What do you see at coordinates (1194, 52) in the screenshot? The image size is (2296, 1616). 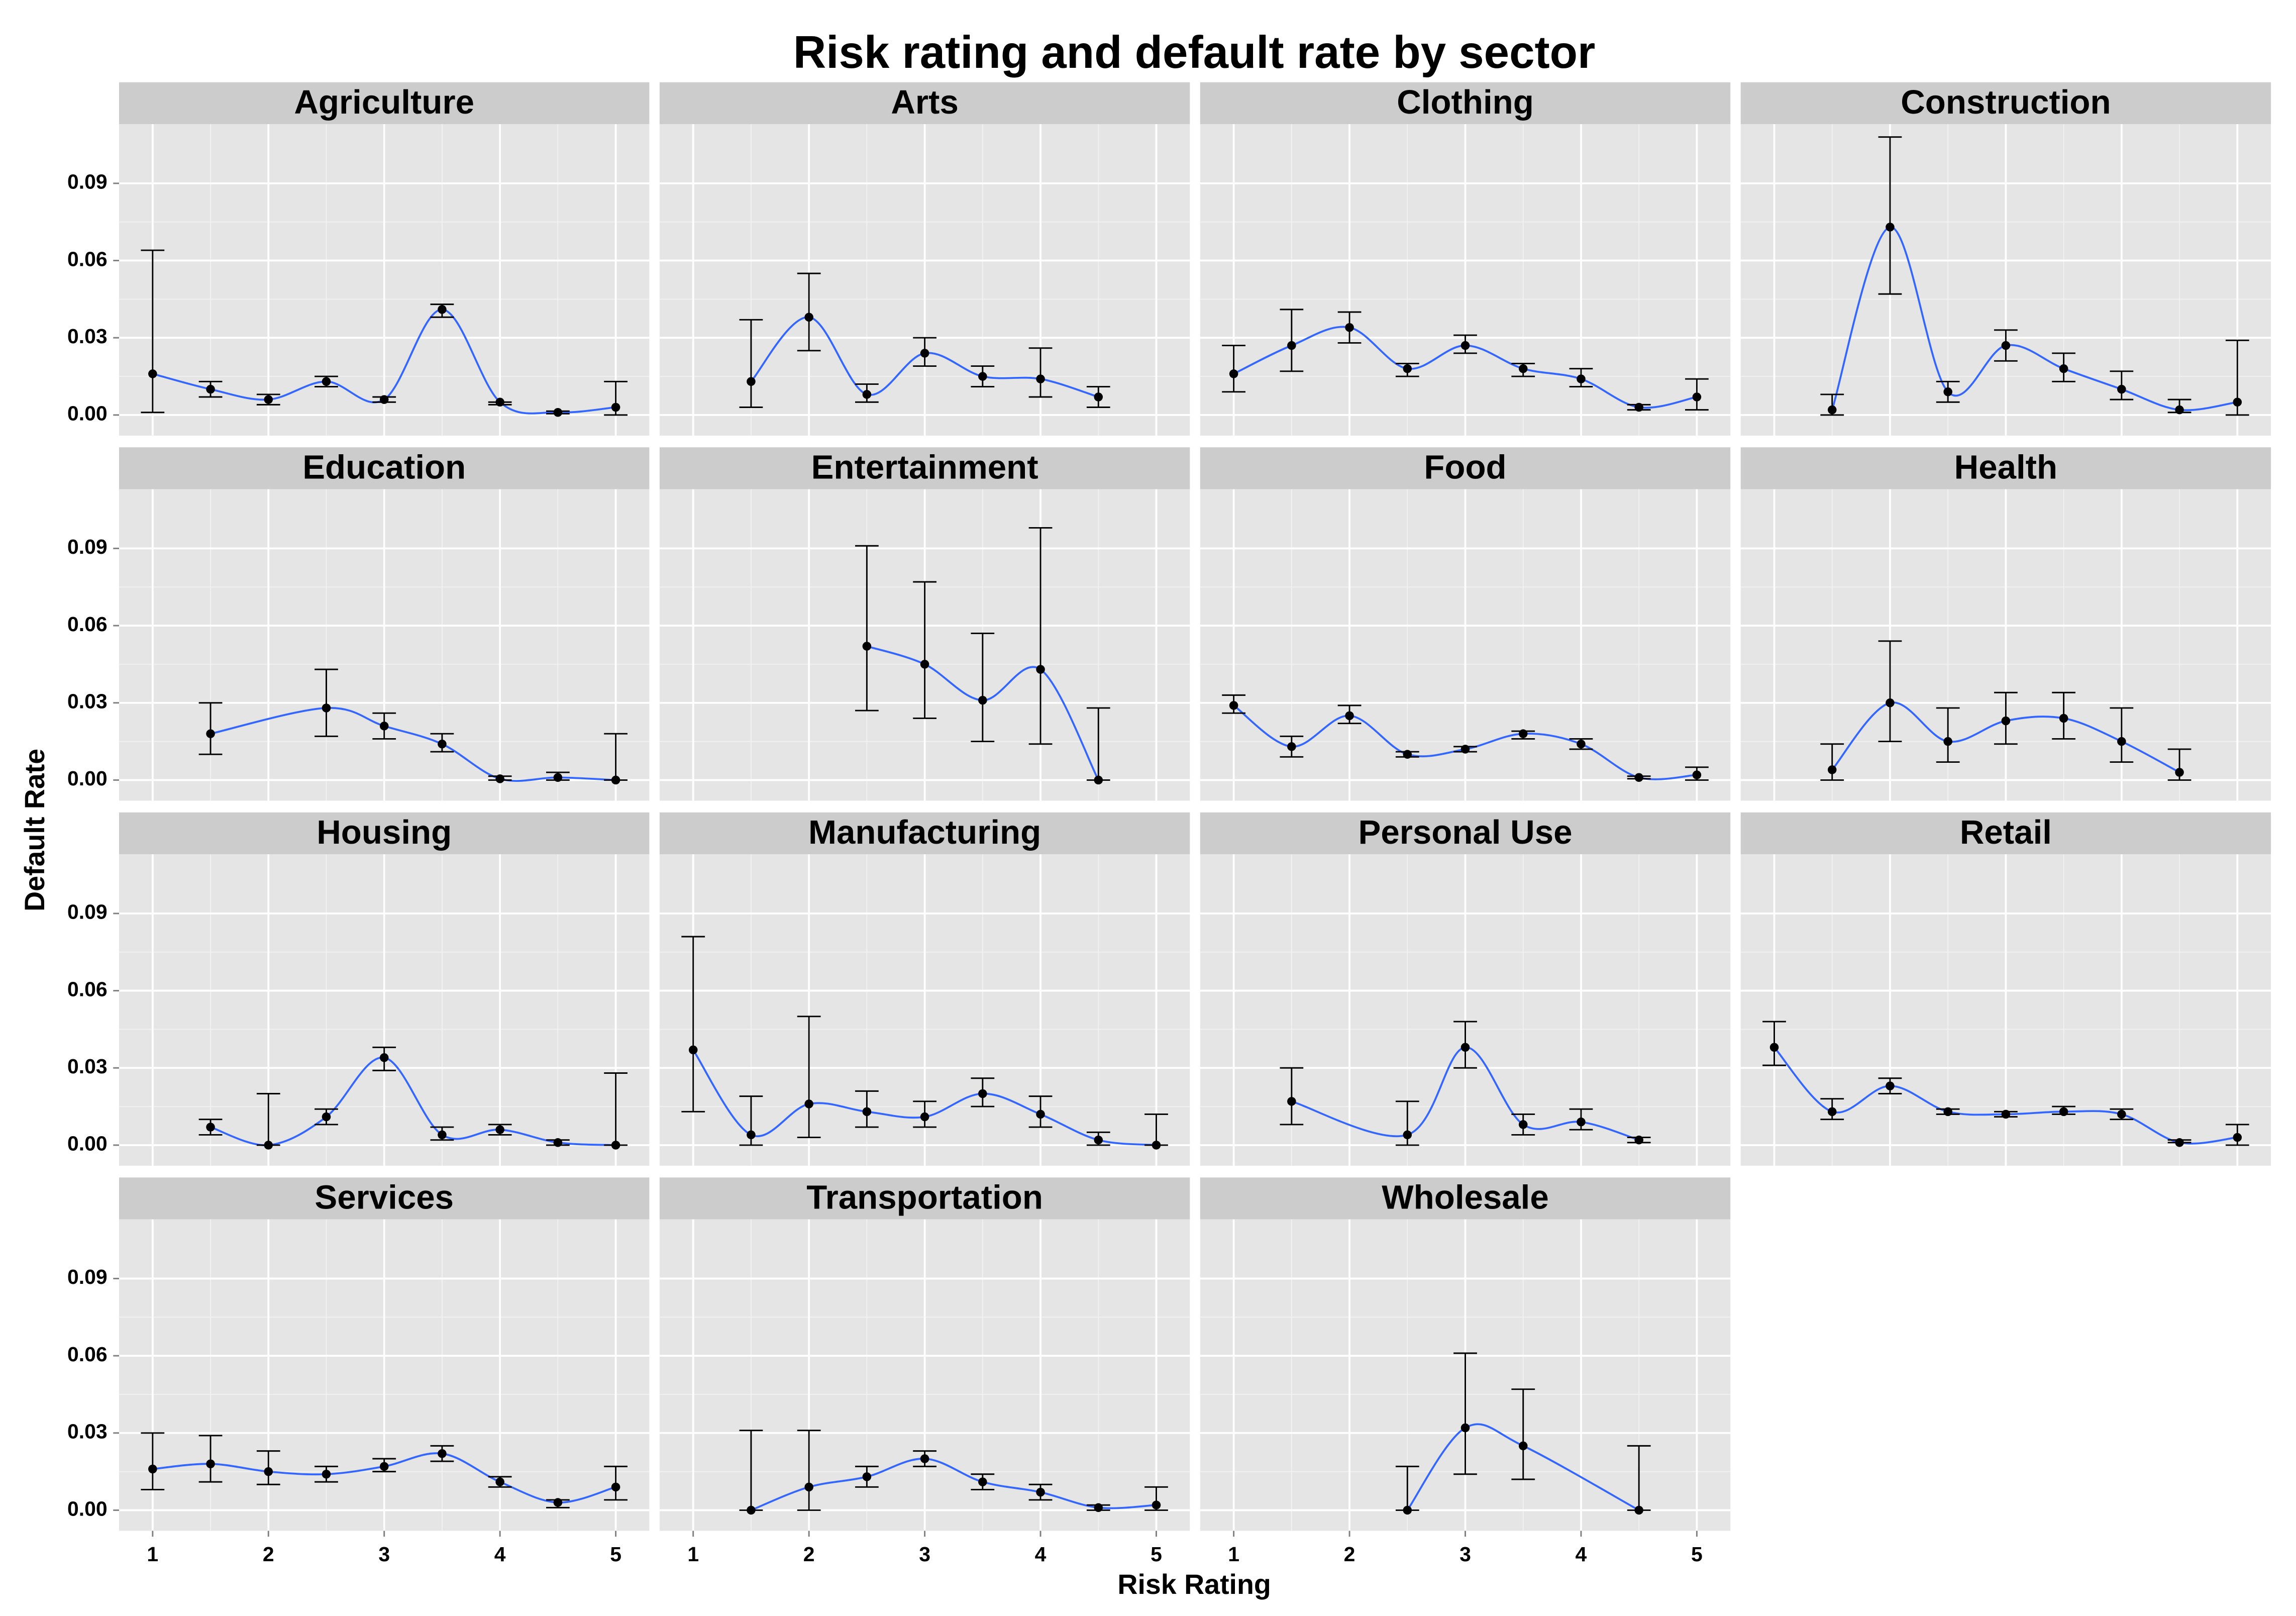 I see `chart-title: Risk rating and default rate by sector` at bounding box center [1194, 52].